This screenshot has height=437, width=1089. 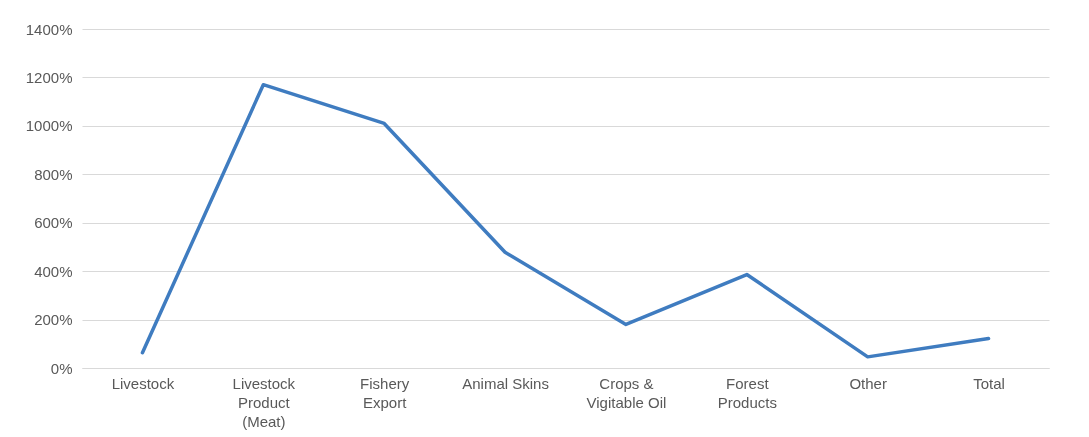 What do you see at coordinates (505, 383) in the screenshot?
I see `x-tick-label: Animal Skins` at bounding box center [505, 383].